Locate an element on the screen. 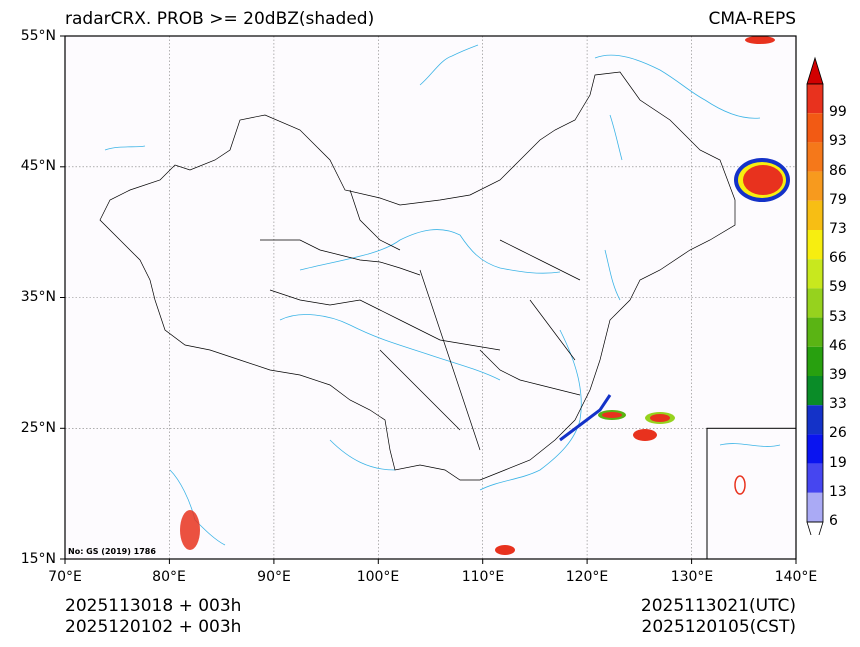 Image resolution: width=860 pixels, height=647 pixels. colorbar-frame is located at coordinates (815, 303).